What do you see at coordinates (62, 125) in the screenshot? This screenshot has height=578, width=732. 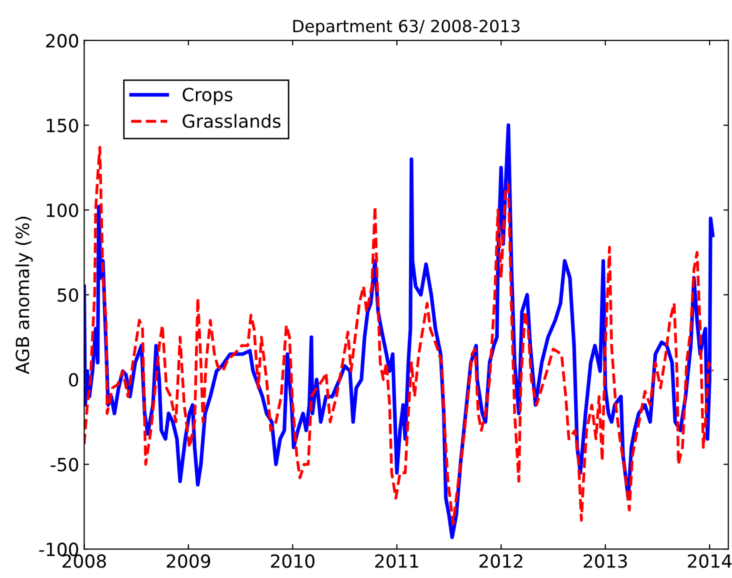 I see `y-tick-label: 150` at bounding box center [62, 125].